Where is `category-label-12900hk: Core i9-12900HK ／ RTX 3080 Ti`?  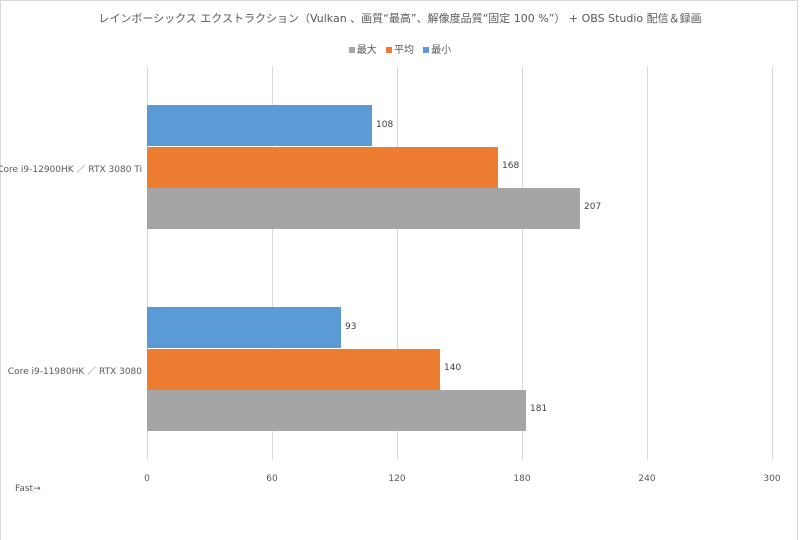 category-label-12900hk: Core i9-12900HK ／ RTX 3080 Ti is located at coordinates (71, 170).